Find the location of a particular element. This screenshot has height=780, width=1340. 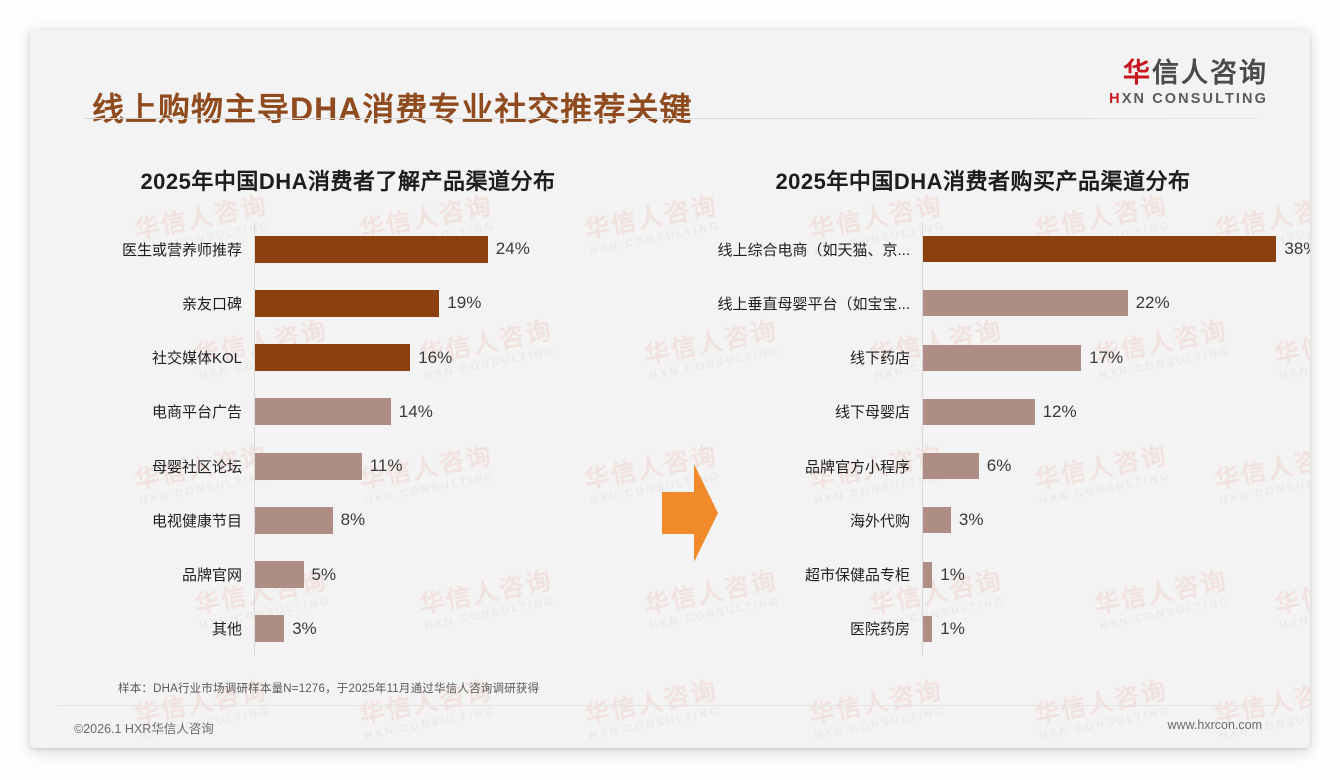

chart-axis-purchase is located at coordinates (922, 439).